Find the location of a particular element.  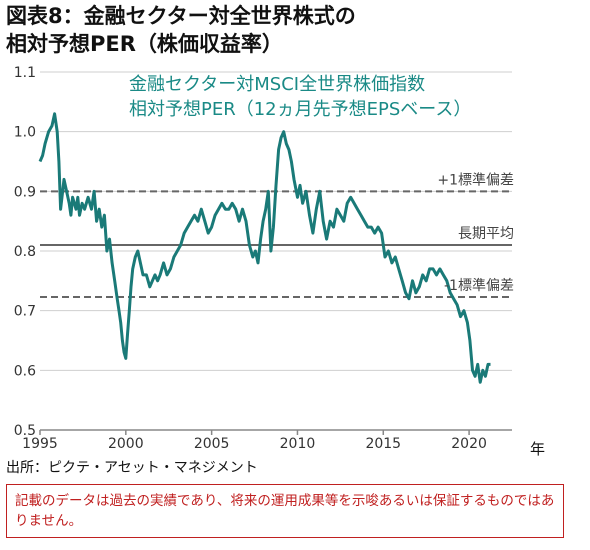

y-tick-label: 0.9 is located at coordinates (25, 192).